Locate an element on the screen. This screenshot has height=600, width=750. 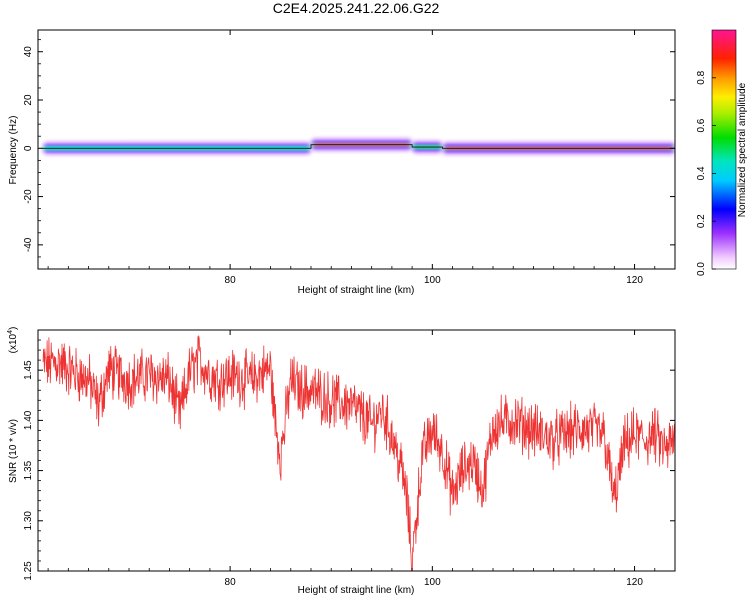
snr-y-scale-base: (x10 is located at coordinates (13, 343).